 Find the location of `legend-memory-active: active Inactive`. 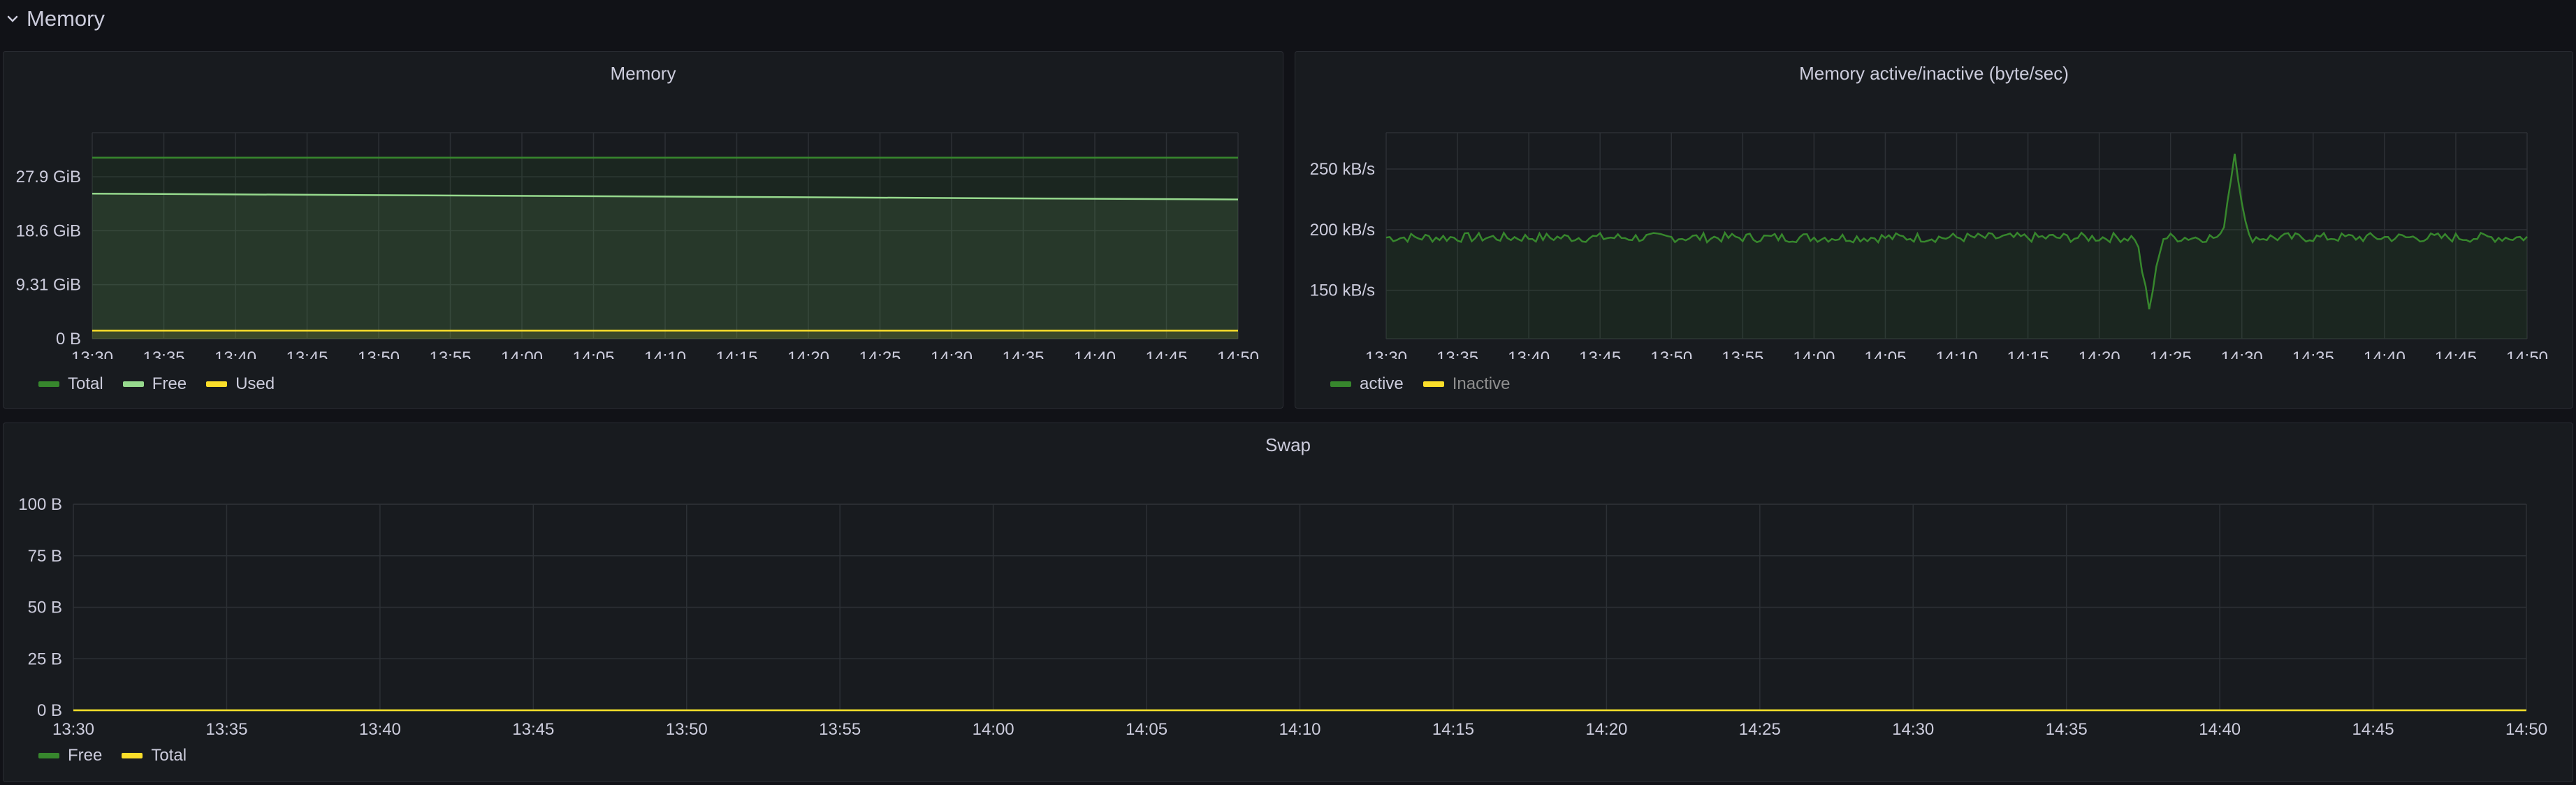

legend-memory-active: active Inactive is located at coordinates (1420, 384).